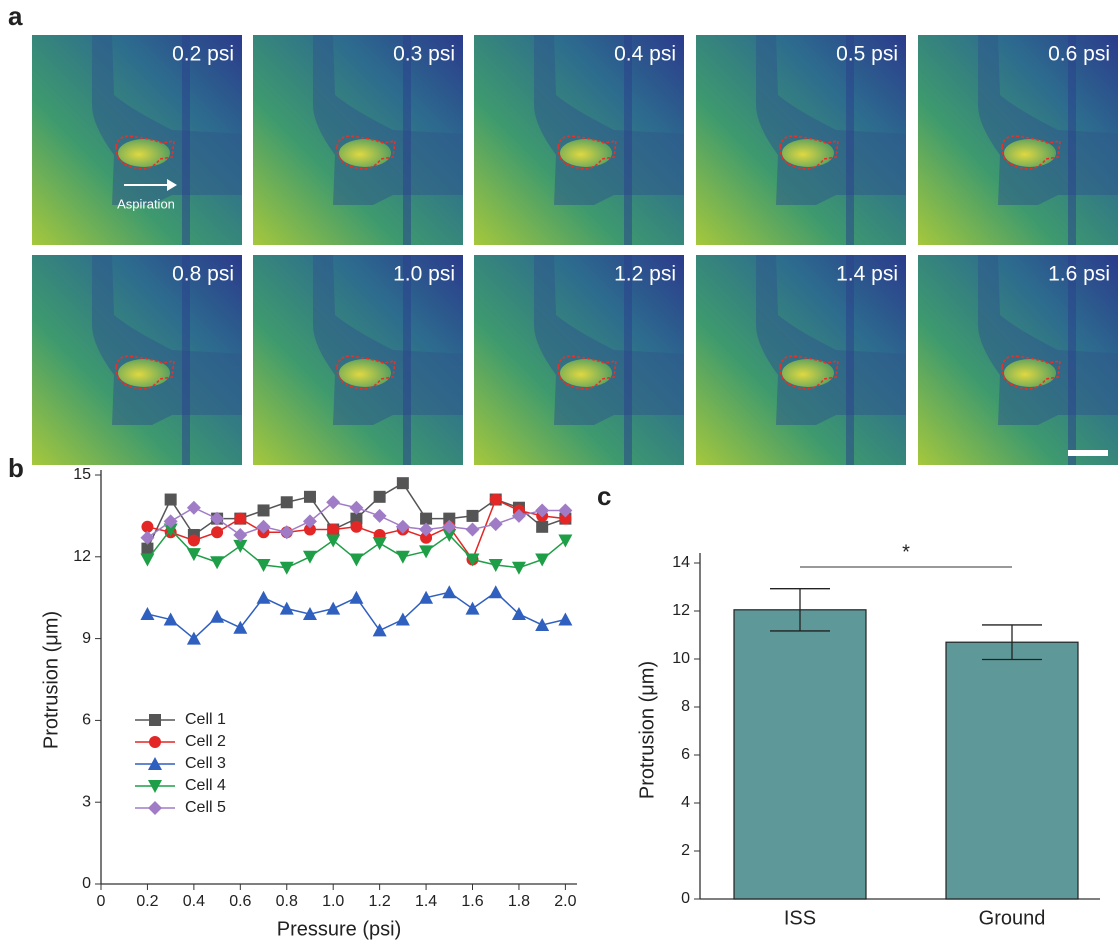 The height and width of the screenshot is (942, 1118). Describe the element at coordinates (1079, 54) in the screenshot. I see `image-label: 0.6 psi` at that location.